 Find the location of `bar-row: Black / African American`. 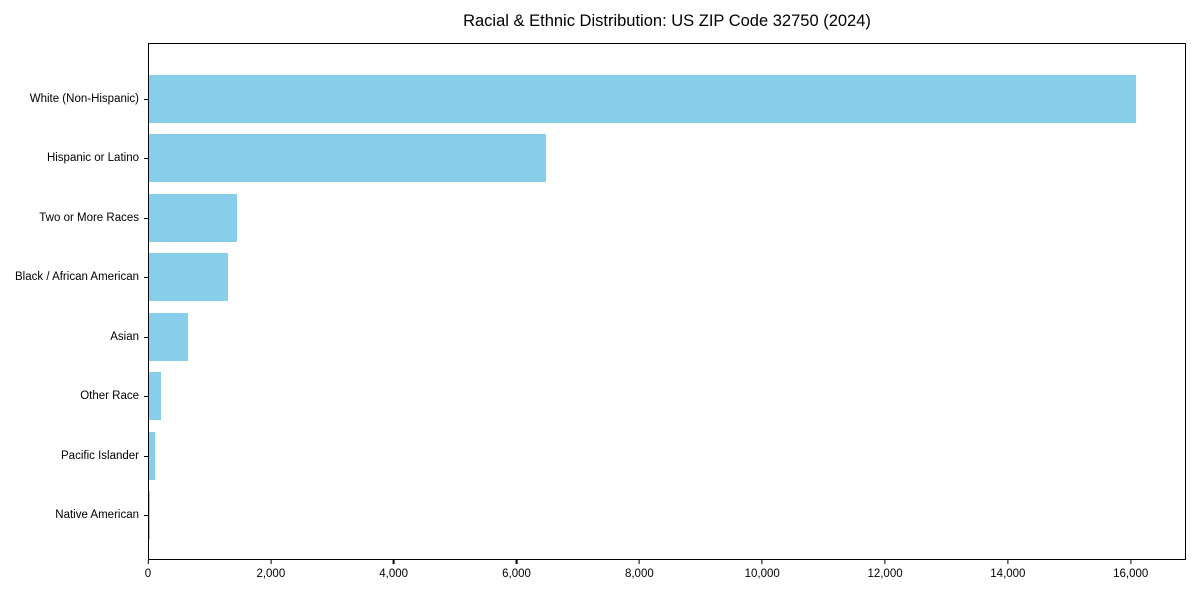

bar-row: Black / African American is located at coordinates (600, 278).